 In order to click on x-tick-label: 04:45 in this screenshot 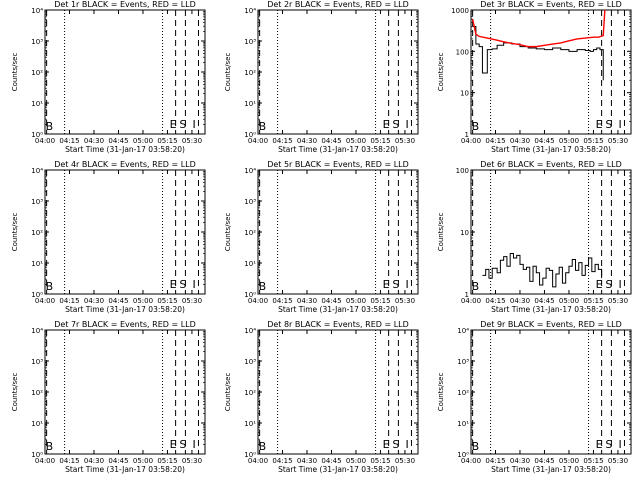, I will do `click(544, 141)`.